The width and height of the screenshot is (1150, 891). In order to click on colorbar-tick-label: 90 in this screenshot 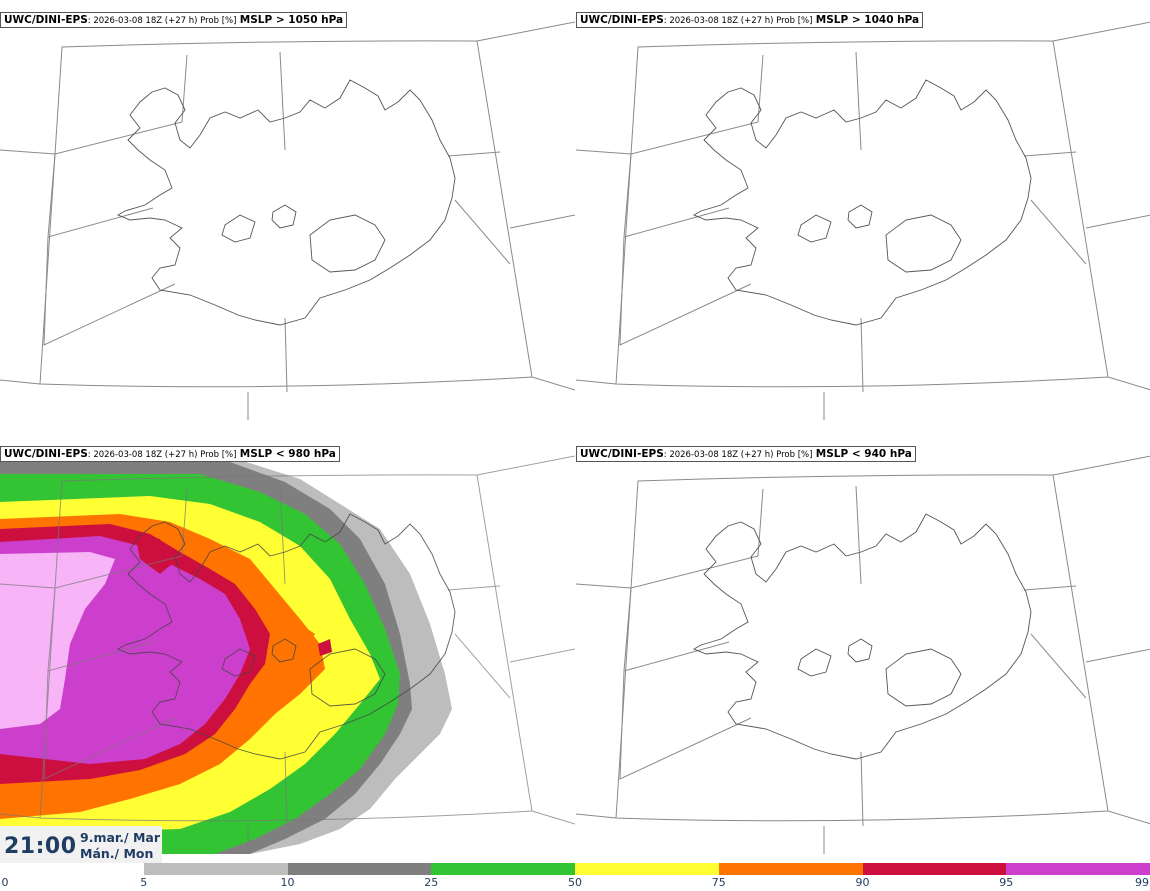, I will do `click(862, 882)`.